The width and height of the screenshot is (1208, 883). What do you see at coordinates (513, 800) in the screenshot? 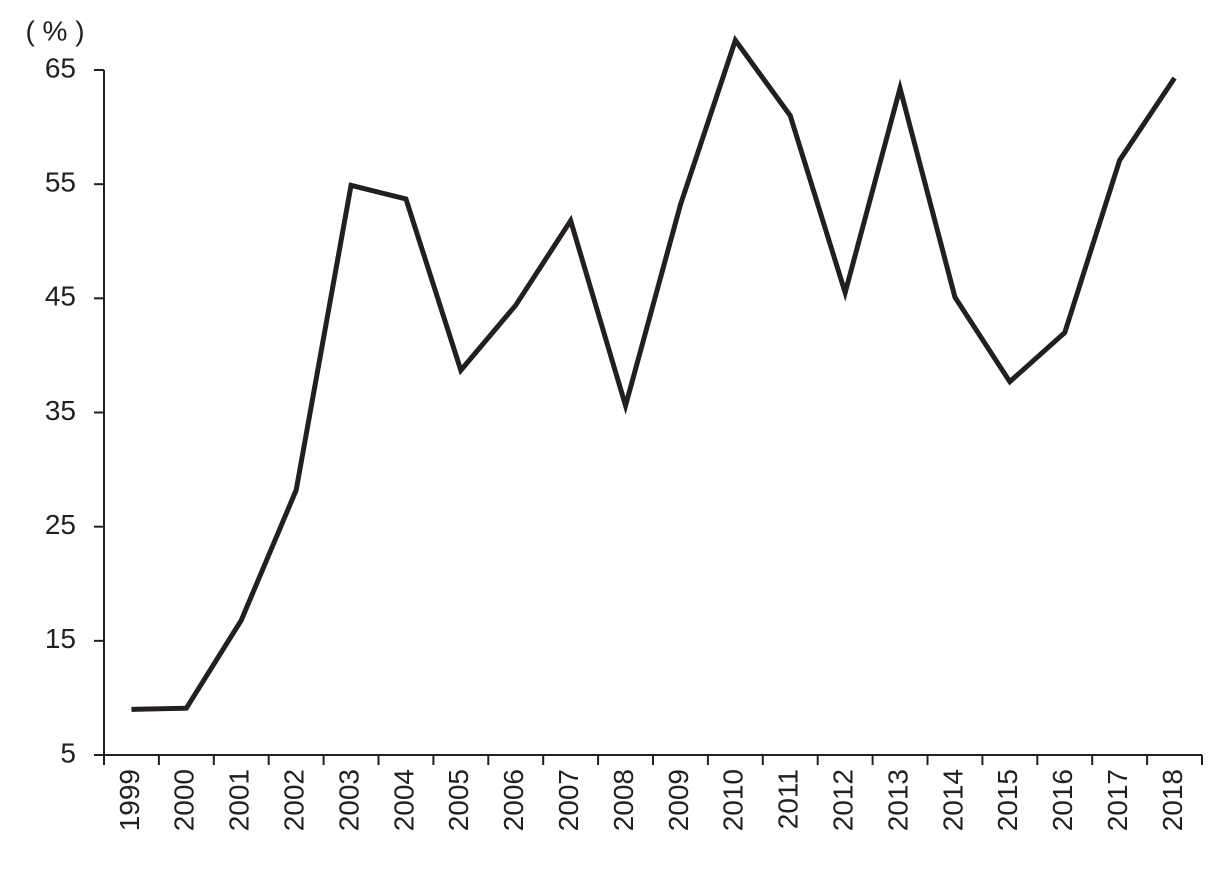
I see `x-tick-label: 2006` at bounding box center [513, 800].